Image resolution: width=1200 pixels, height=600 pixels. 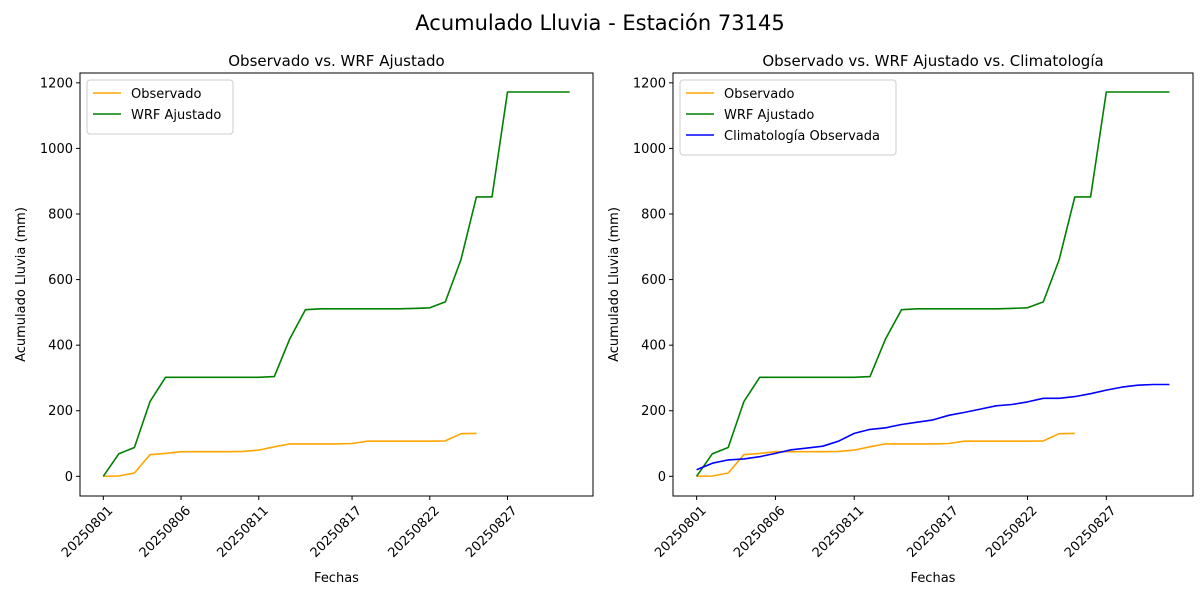 What do you see at coordinates (802, 136) in the screenshot?
I see `legend-label: Climatología Observada` at bounding box center [802, 136].